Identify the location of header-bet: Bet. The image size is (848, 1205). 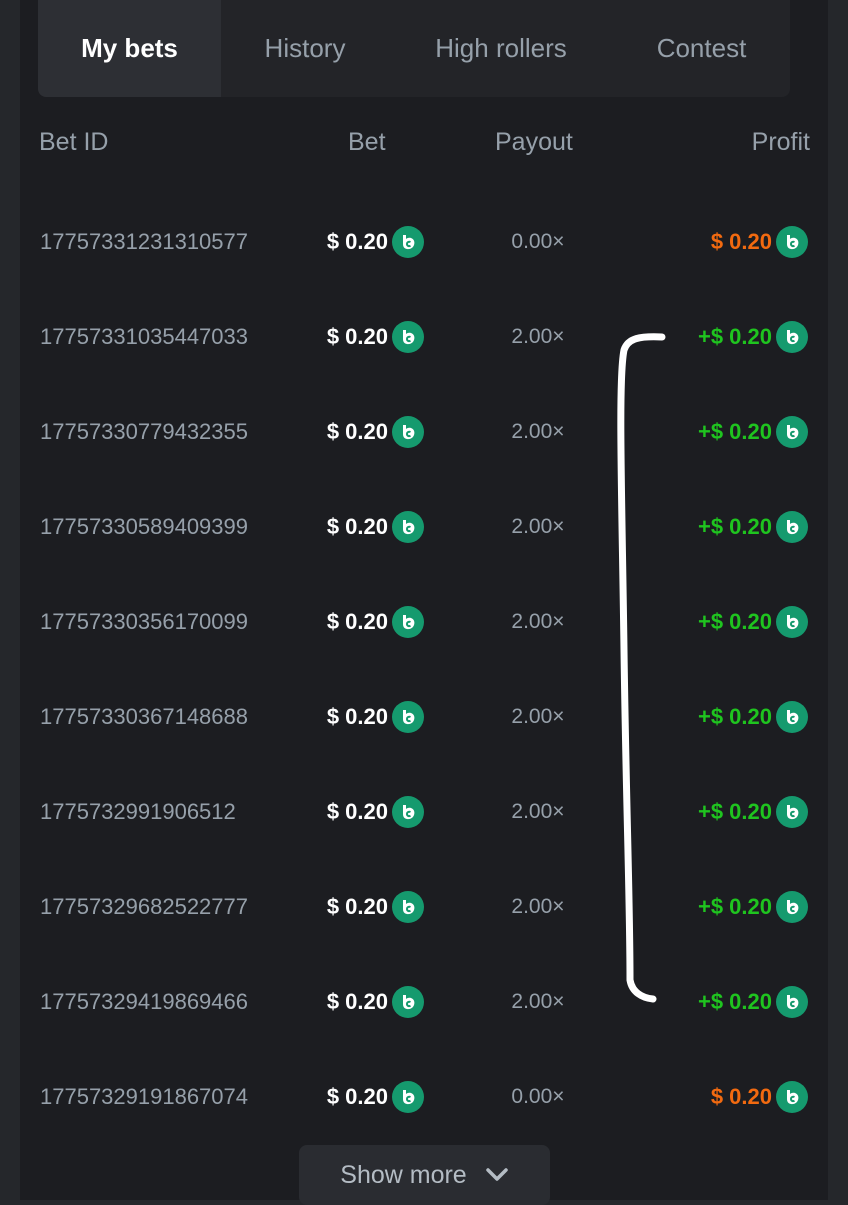
(367, 142).